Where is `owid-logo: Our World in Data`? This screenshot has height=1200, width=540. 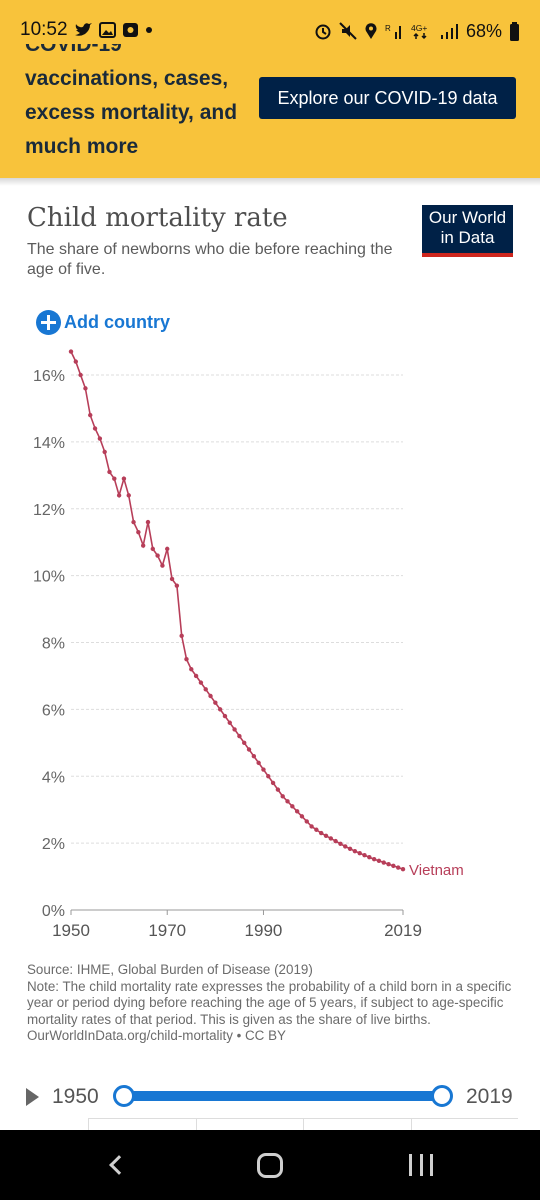 owid-logo: Our World in Data is located at coordinates (467, 231).